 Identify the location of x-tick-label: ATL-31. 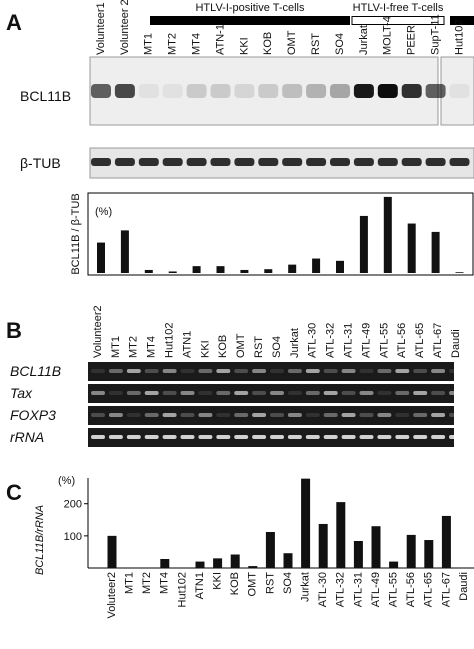
(358, 589).